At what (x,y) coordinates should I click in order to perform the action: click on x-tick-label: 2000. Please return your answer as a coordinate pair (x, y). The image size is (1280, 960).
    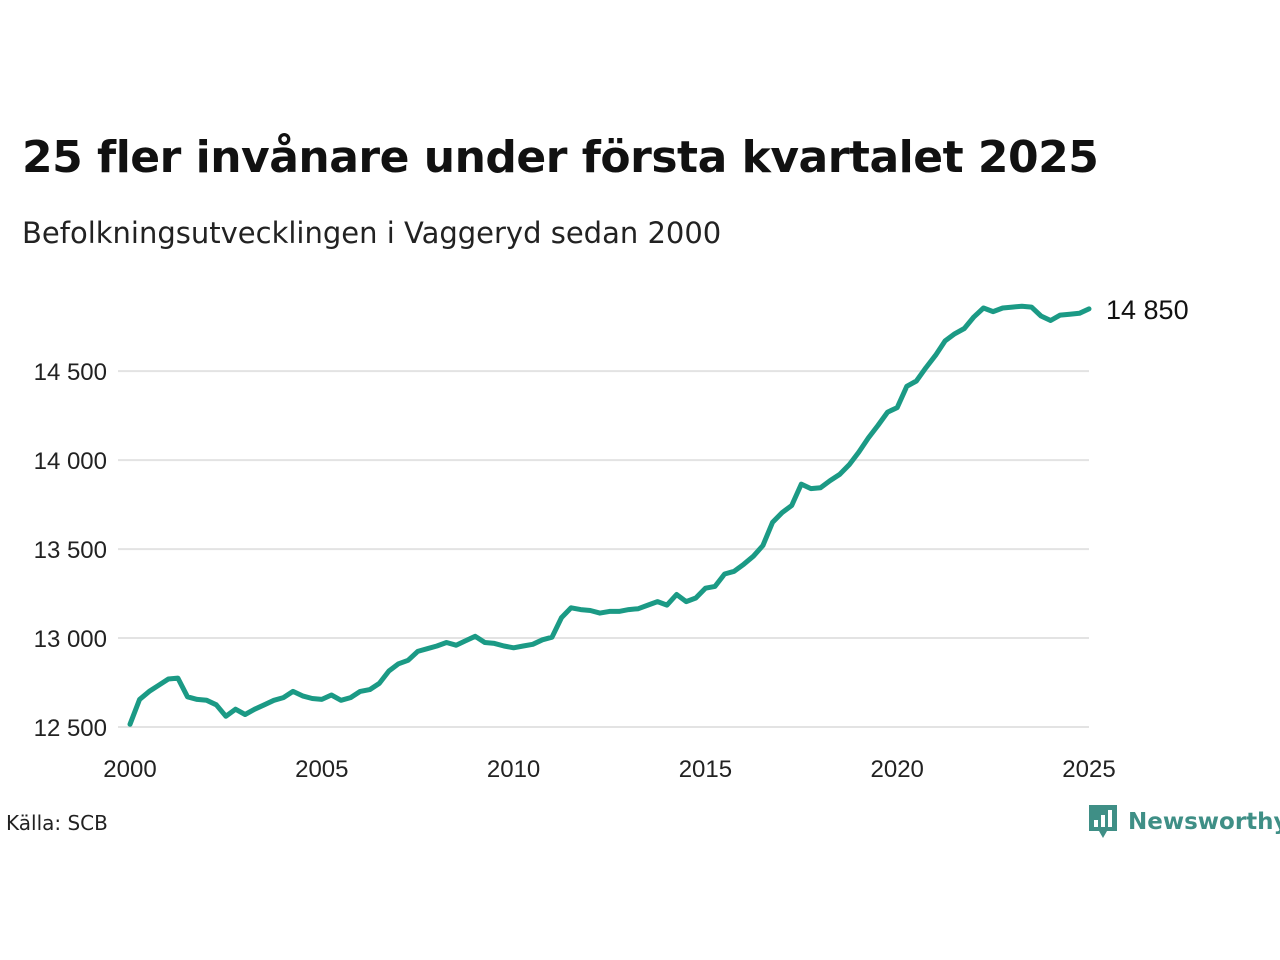
    Looking at the image, I should click on (129, 769).